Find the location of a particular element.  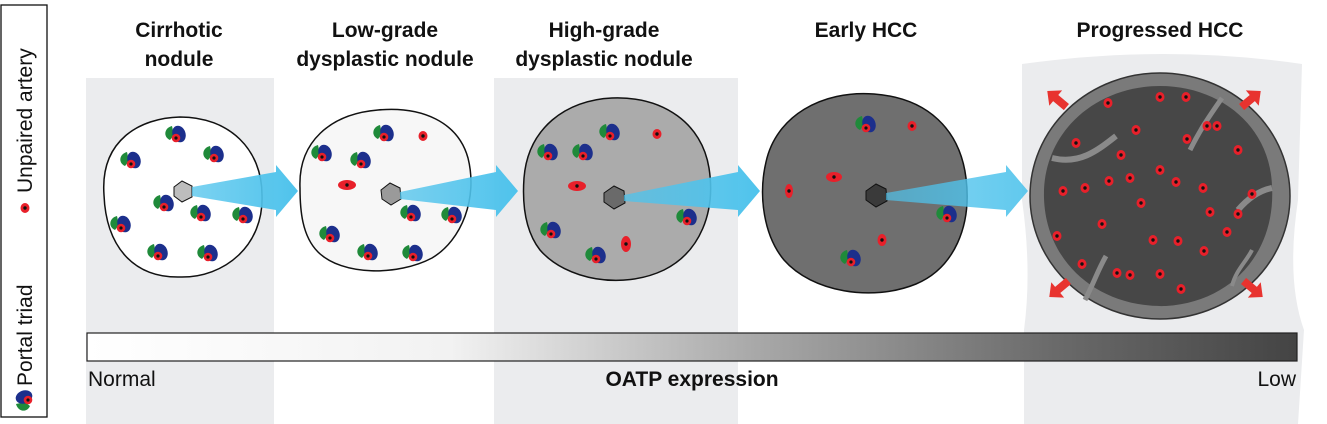

nodule-early-hcc is located at coordinates (864, 193).